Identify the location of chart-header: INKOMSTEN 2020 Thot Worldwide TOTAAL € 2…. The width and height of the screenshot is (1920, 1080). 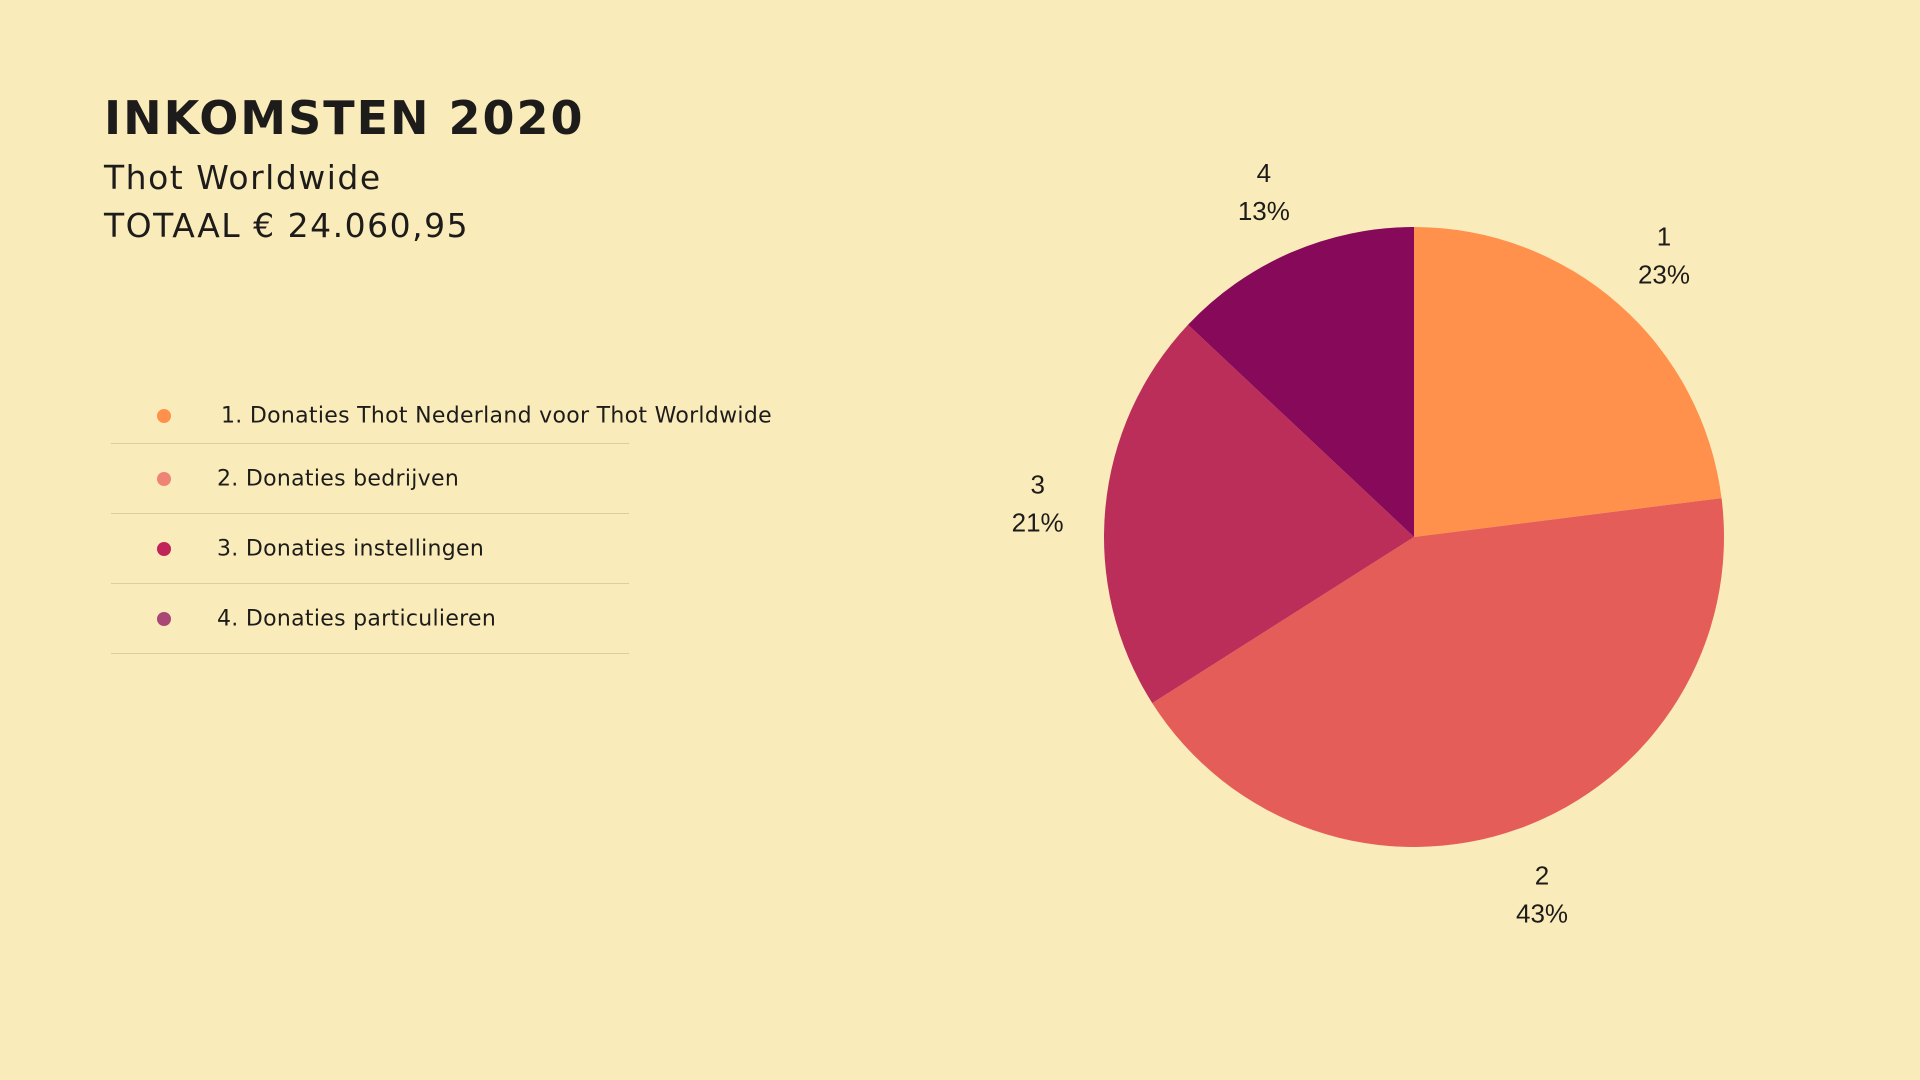
(344, 169).